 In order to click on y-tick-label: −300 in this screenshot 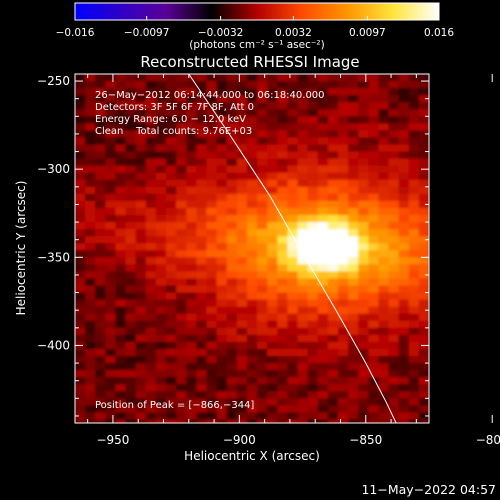, I will do `click(53, 169)`.